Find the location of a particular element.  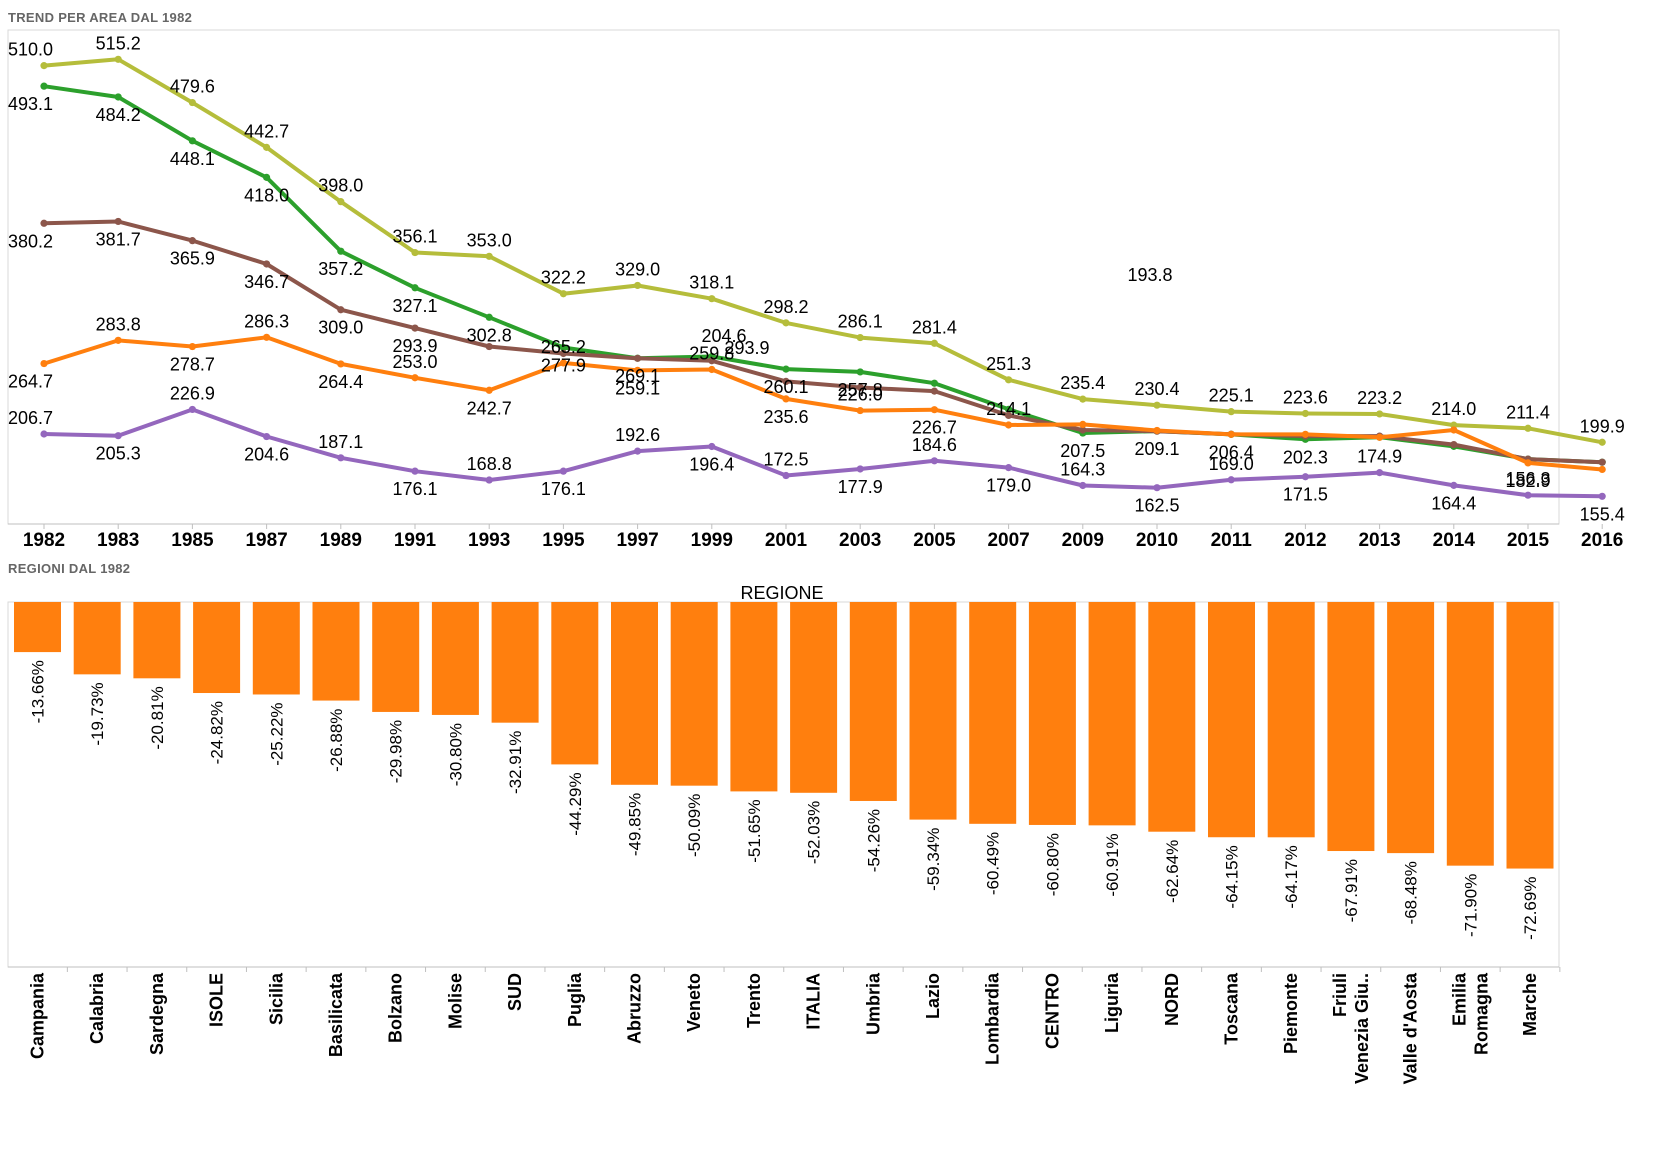

series-1-data-label: 225.1 is located at coordinates (1231, 396).